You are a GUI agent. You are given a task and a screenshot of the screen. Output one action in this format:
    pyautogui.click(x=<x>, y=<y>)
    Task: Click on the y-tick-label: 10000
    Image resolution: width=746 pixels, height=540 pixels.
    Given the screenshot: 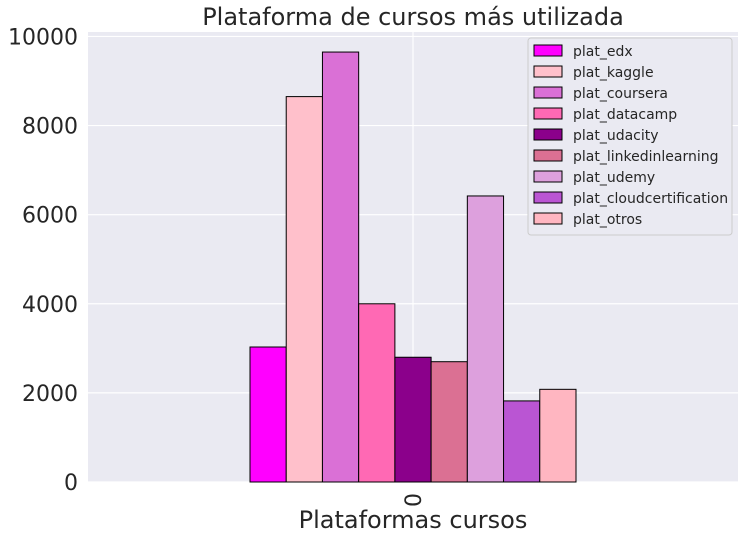 What is the action you would take?
    pyautogui.click(x=43, y=37)
    